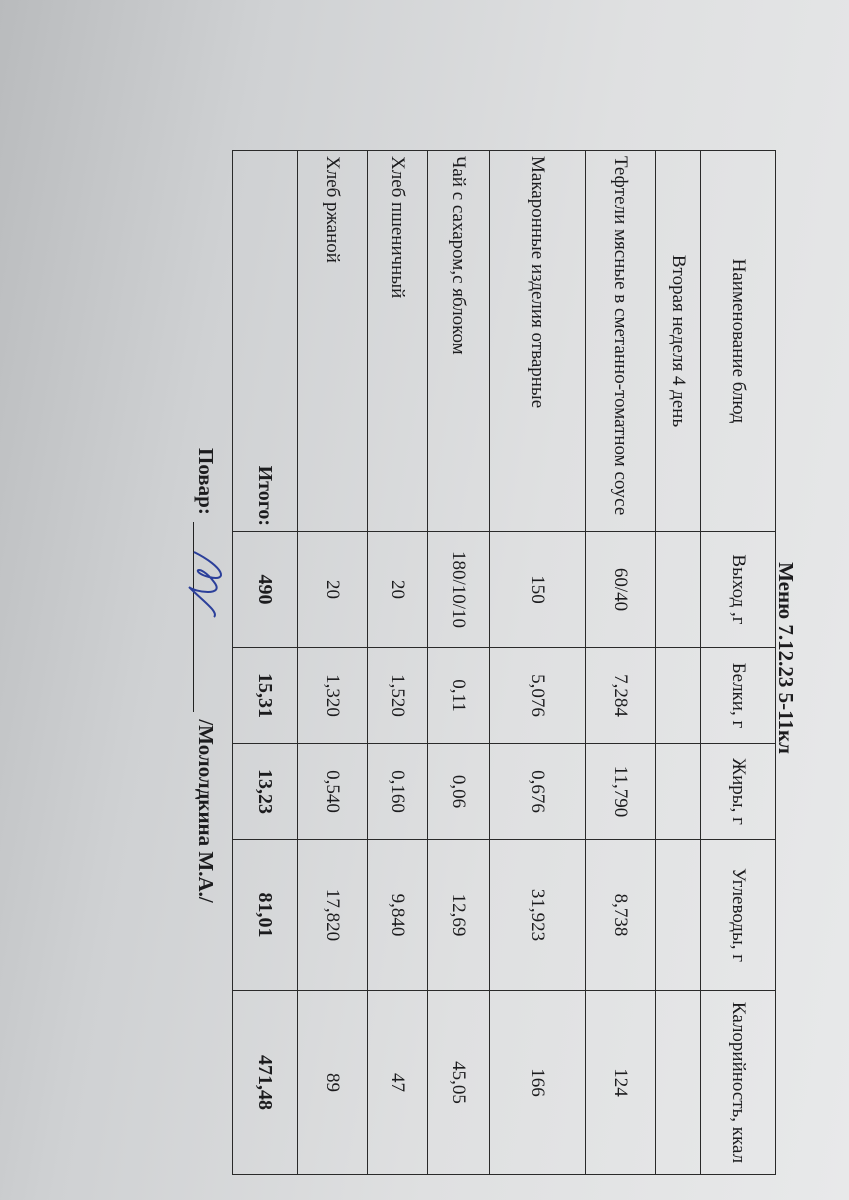 The height and width of the screenshot is (1200, 849). I want to click on fat: 0,540, so click(332, 791).